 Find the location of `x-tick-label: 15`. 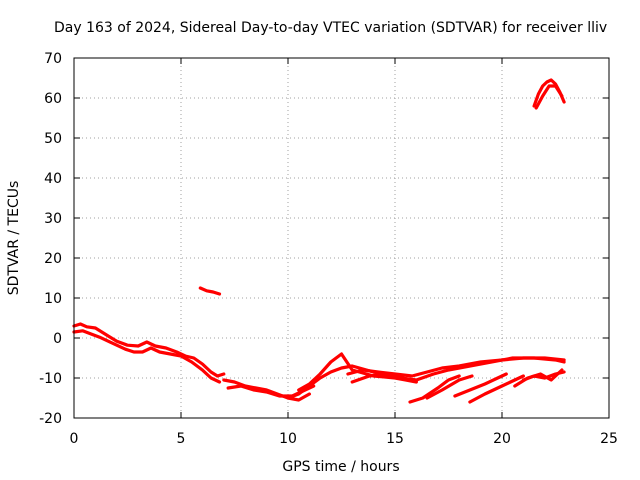

x-tick-label: 15 is located at coordinates (395, 439).